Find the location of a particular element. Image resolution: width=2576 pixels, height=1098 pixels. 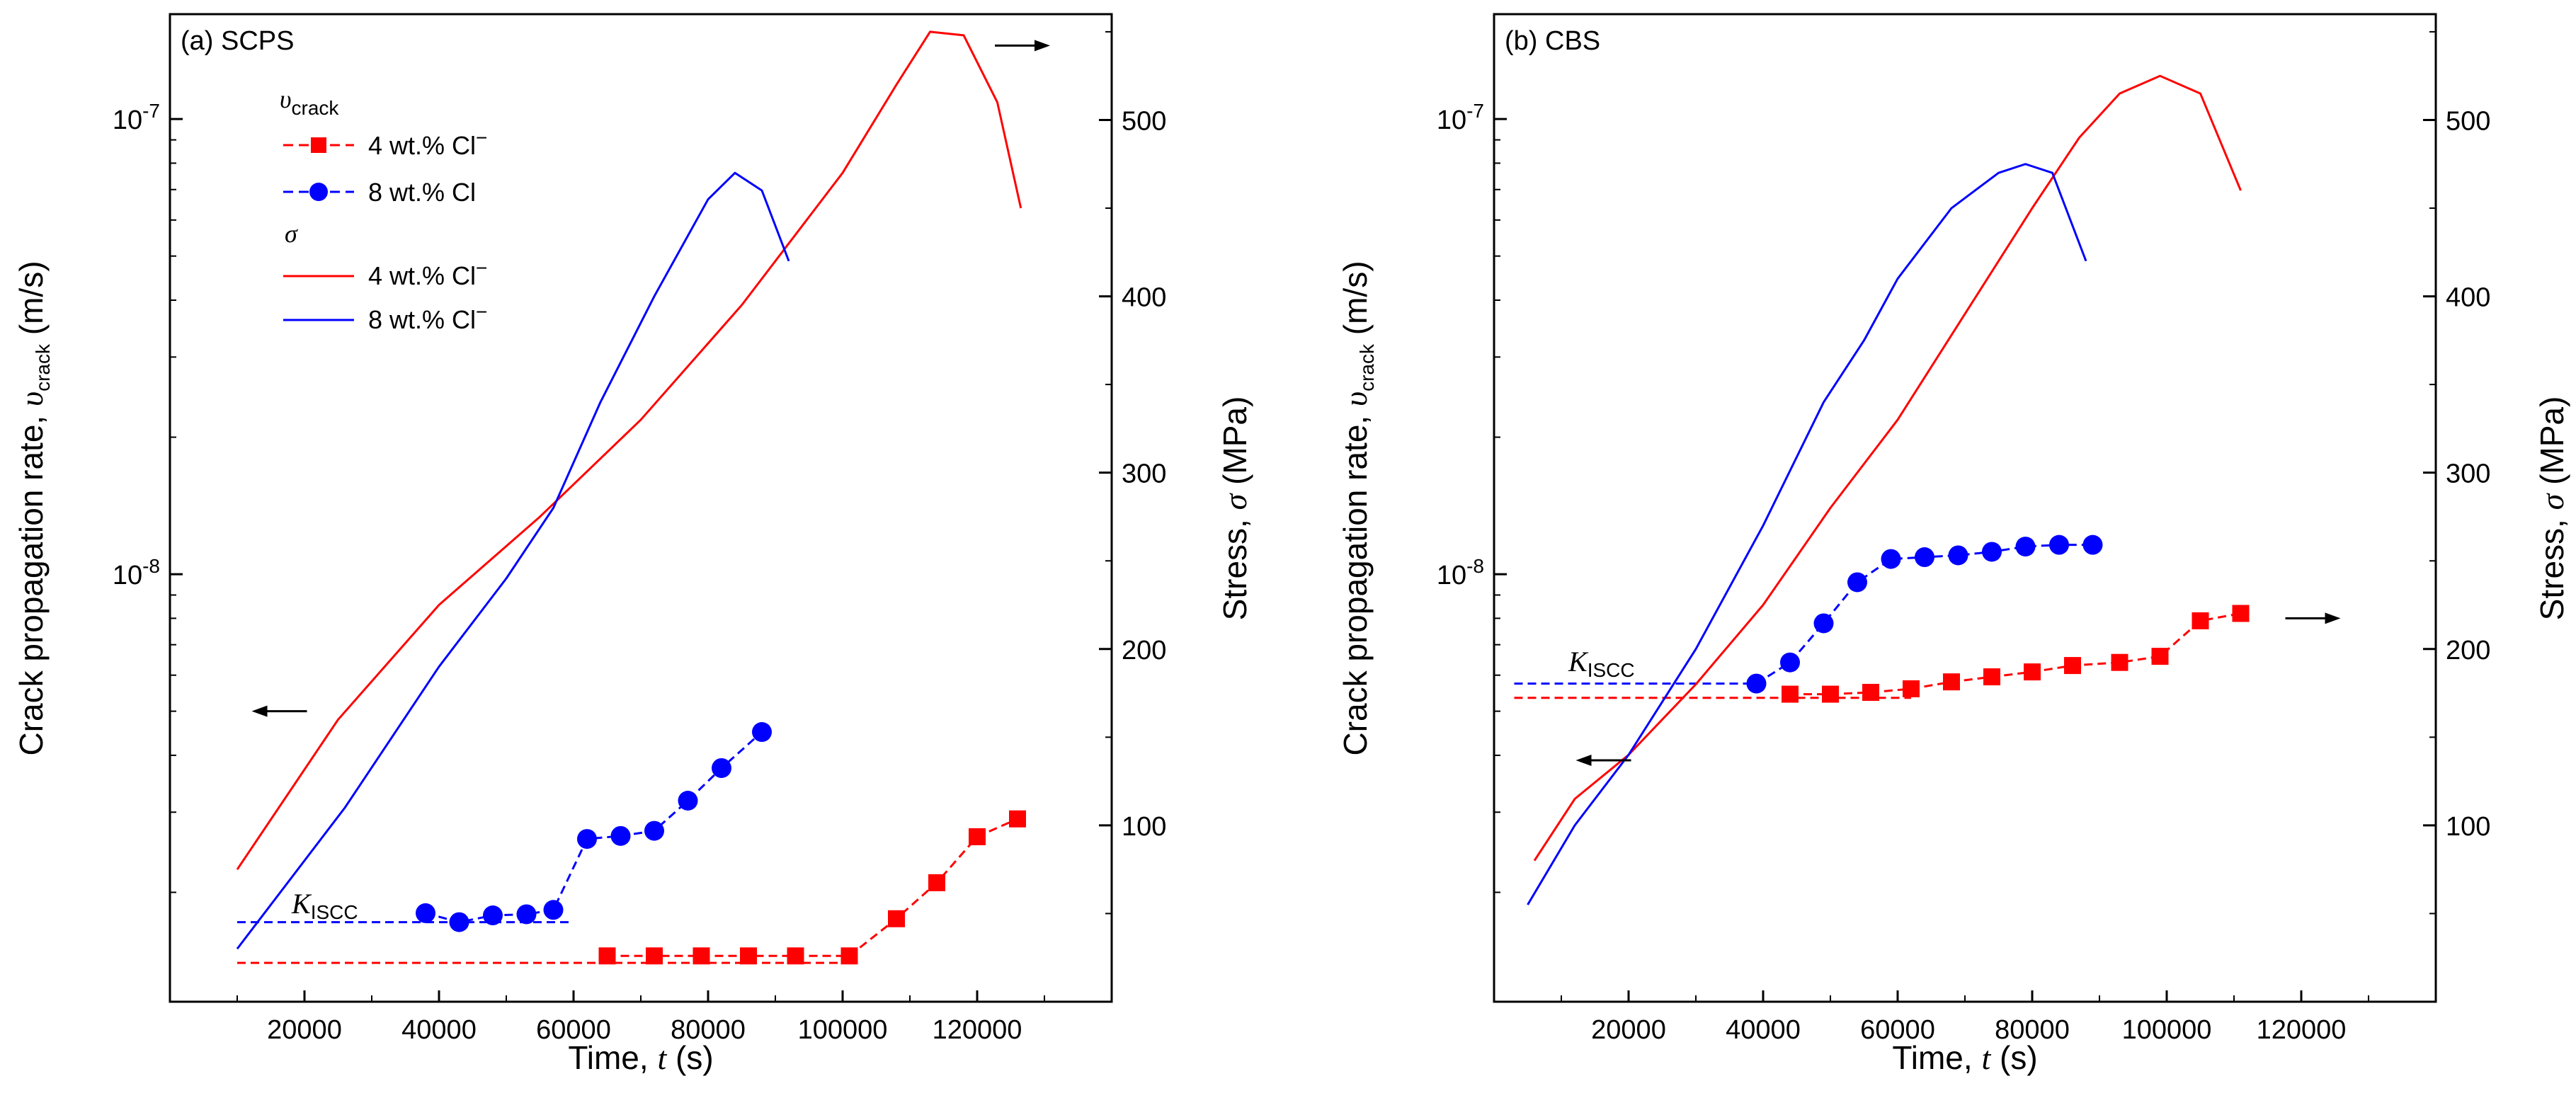

y-right-label-b: Stress, σ (MPa) is located at coordinates (2552, 508).